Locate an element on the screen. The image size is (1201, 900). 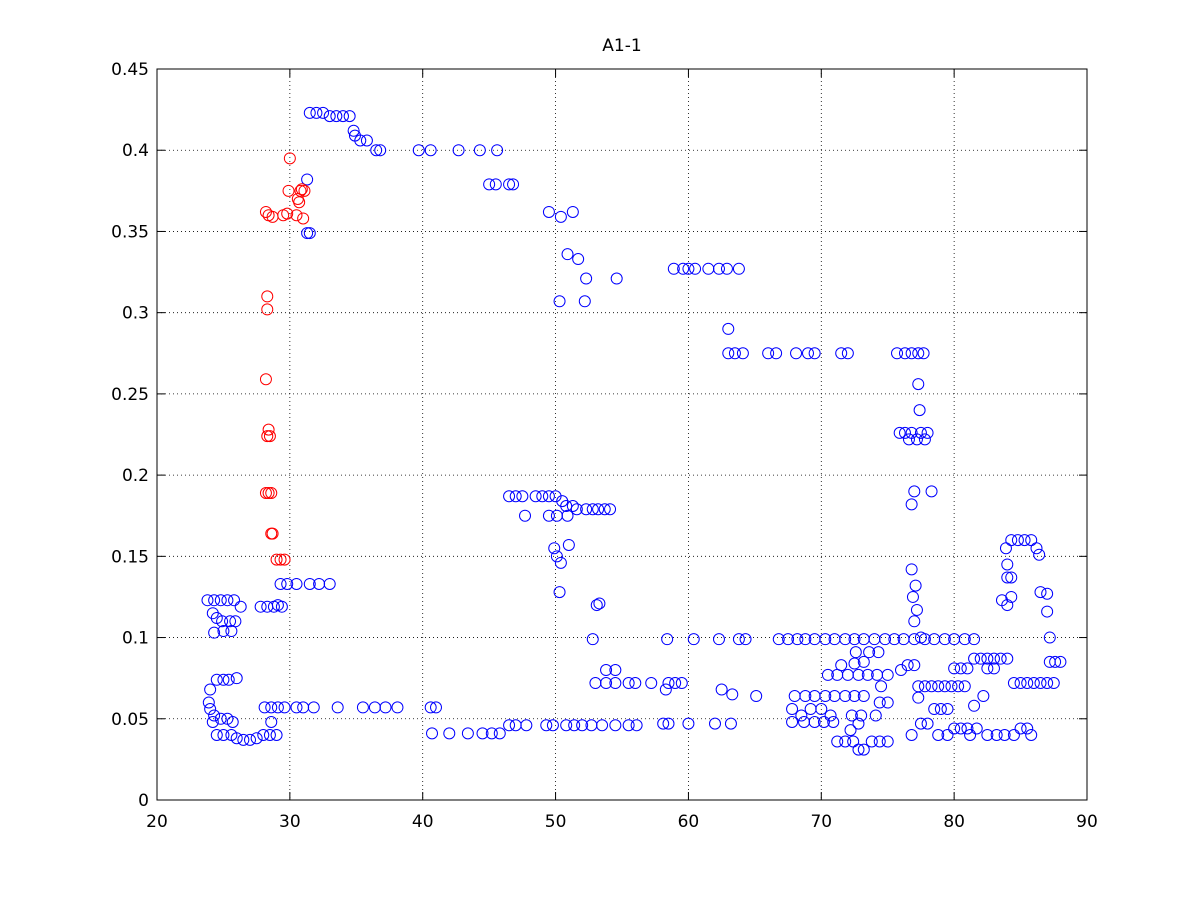
chart-title: A1-1 is located at coordinates (621, 46).